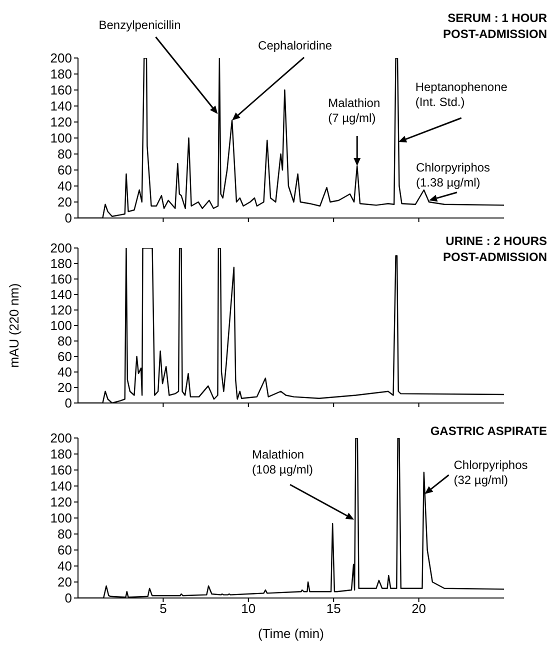  I want to click on annotation: Malathion (7 µg/ml), so click(354, 110).